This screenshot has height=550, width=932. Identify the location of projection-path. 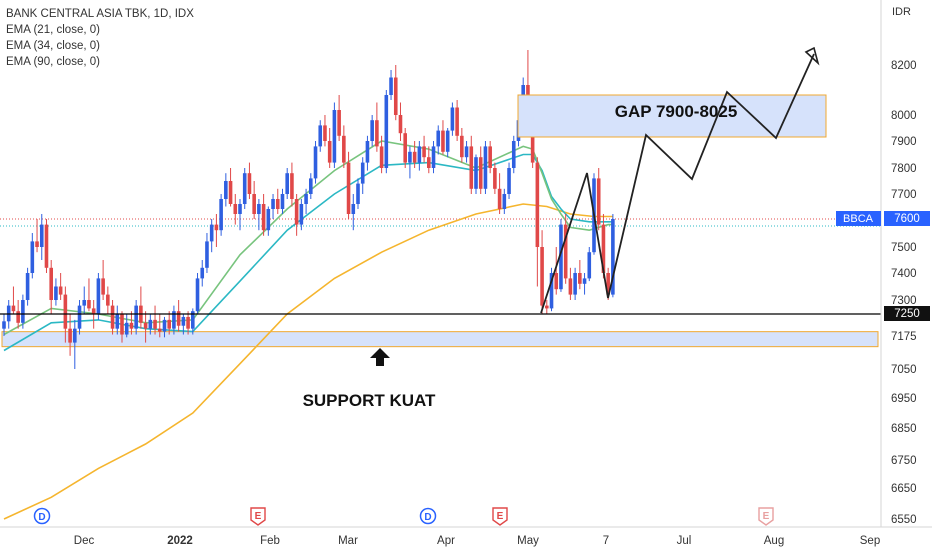
(677, 183).